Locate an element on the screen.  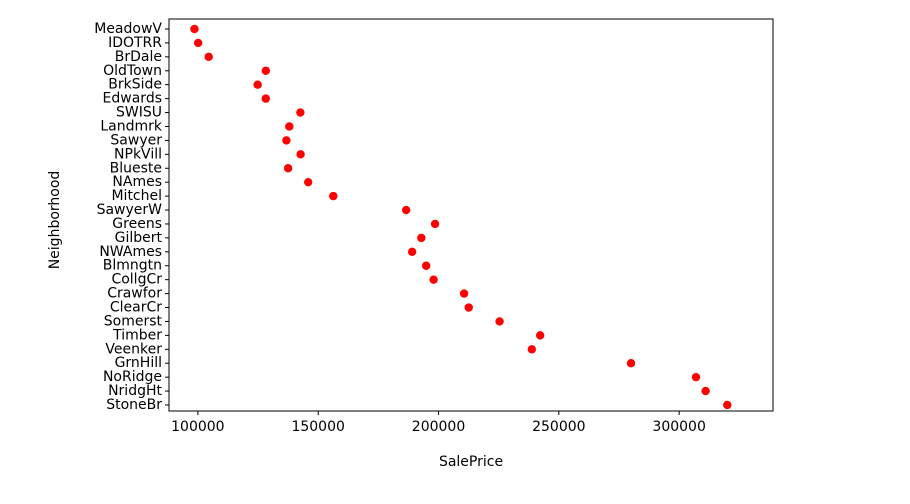
y-tick-label: NWAmes is located at coordinates (130, 252).